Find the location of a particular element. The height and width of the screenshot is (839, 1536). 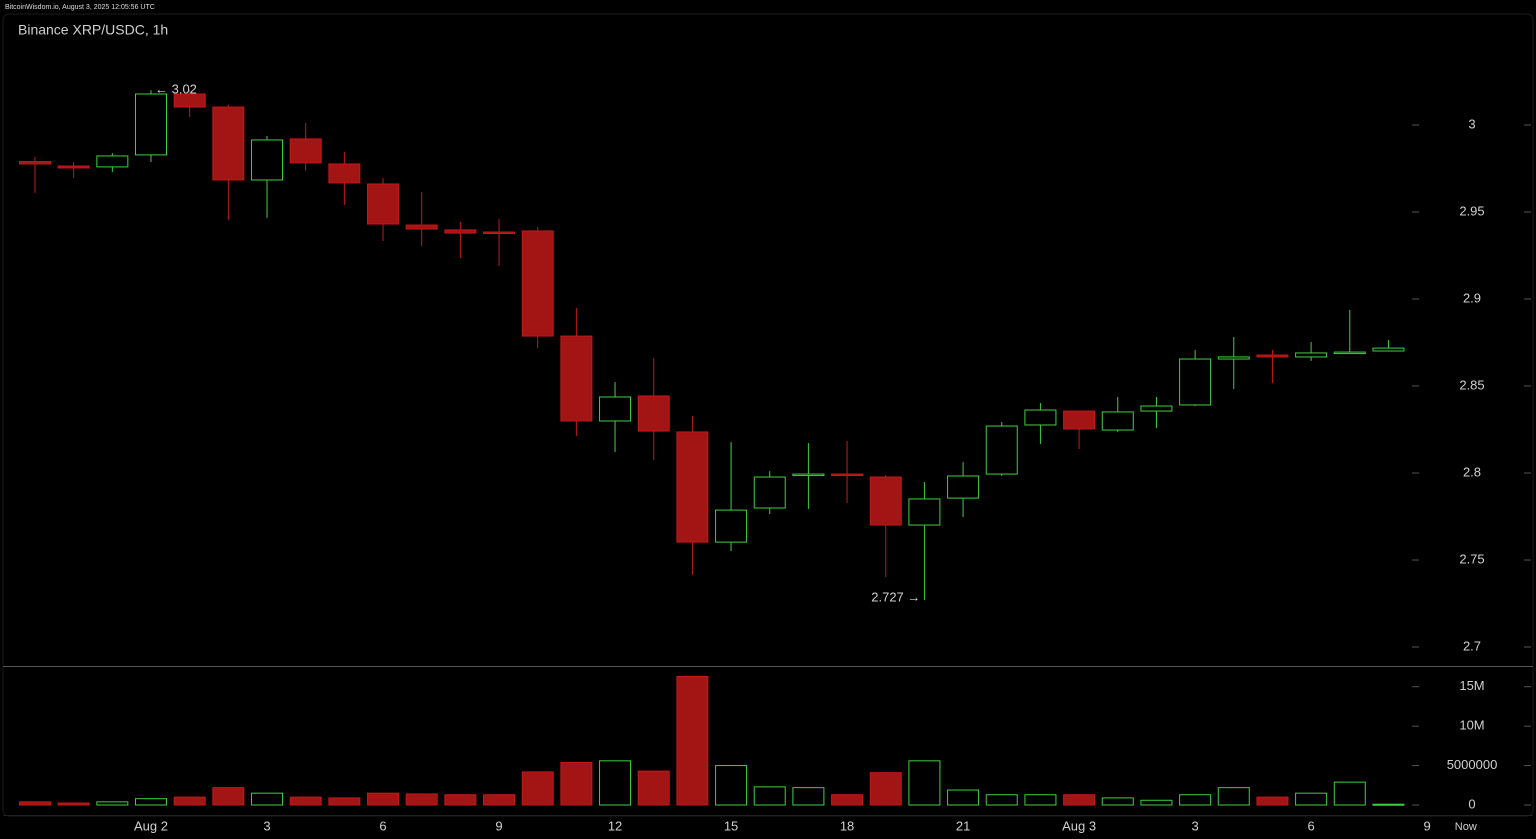

volume-tick-label: 10M is located at coordinates (1471, 725).